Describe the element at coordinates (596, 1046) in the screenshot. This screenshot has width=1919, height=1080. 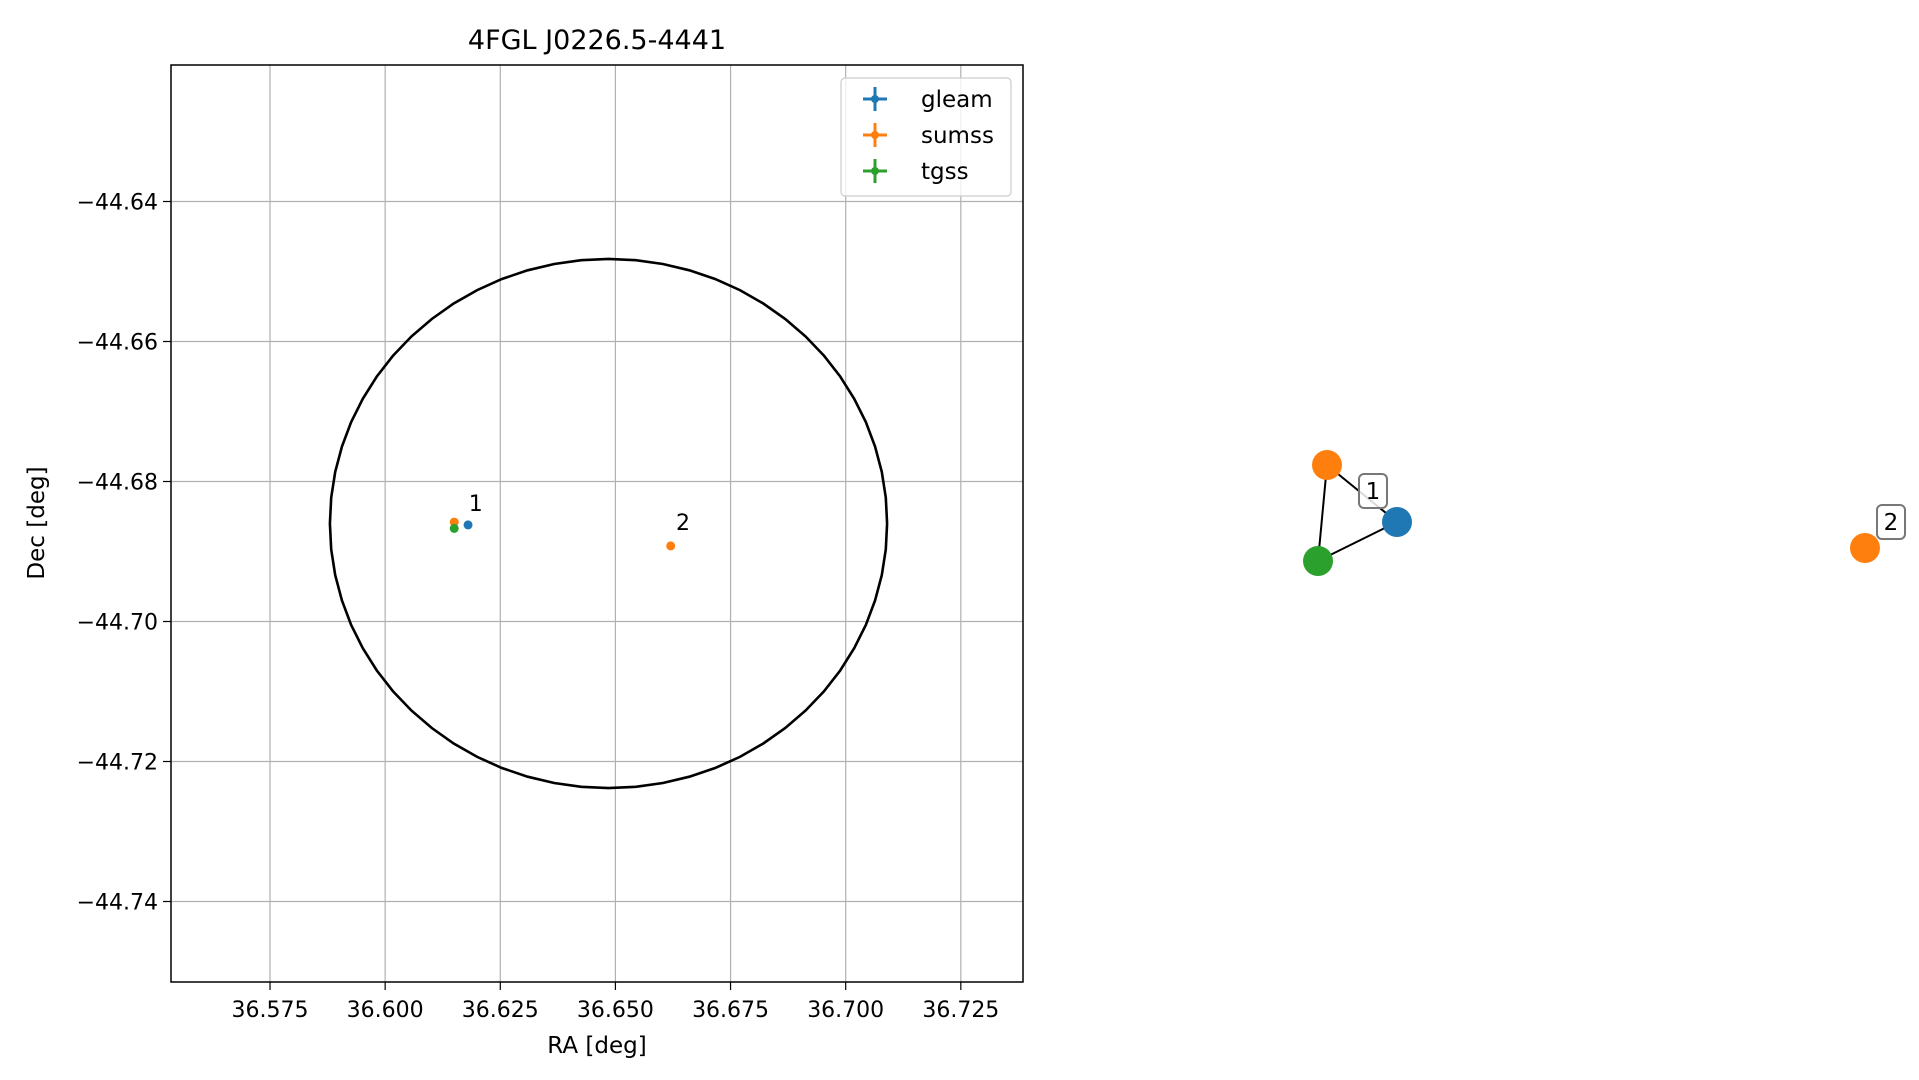
I see `x-axis-label: RA [deg]` at that location.